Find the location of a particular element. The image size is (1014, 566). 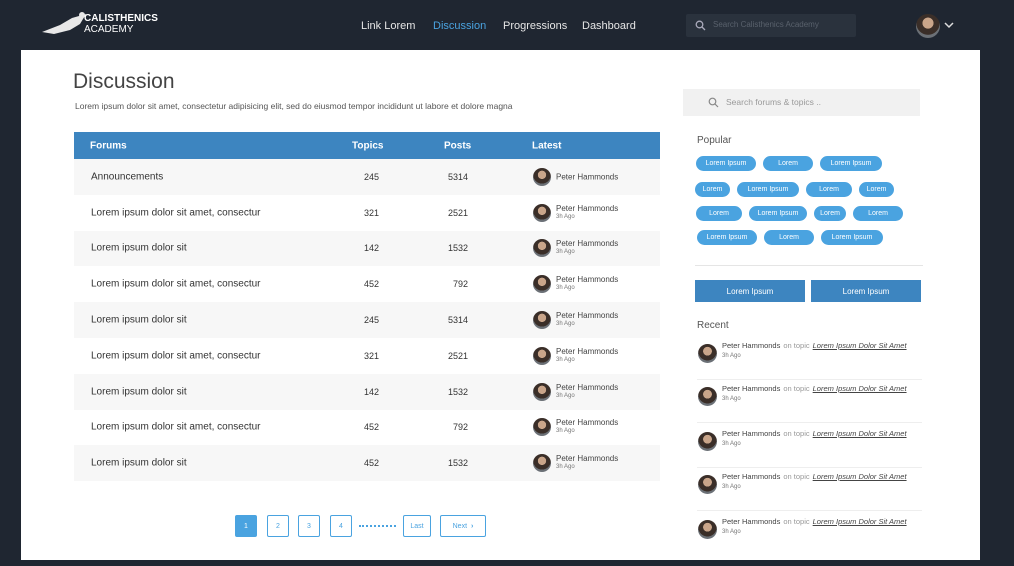

post-count: 5314 is located at coordinates (457, 176).